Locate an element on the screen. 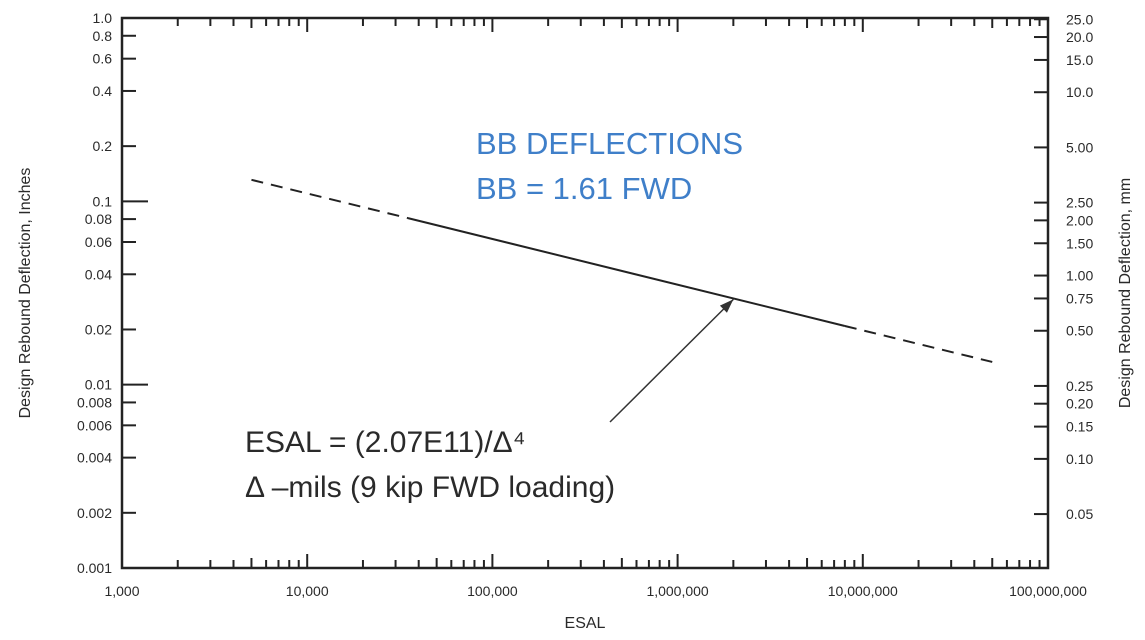 This screenshot has width=1145, height=640. annotation-esal-equation: ESAL = (2.07E11)/Δ⁴ is located at coordinates (385, 442).